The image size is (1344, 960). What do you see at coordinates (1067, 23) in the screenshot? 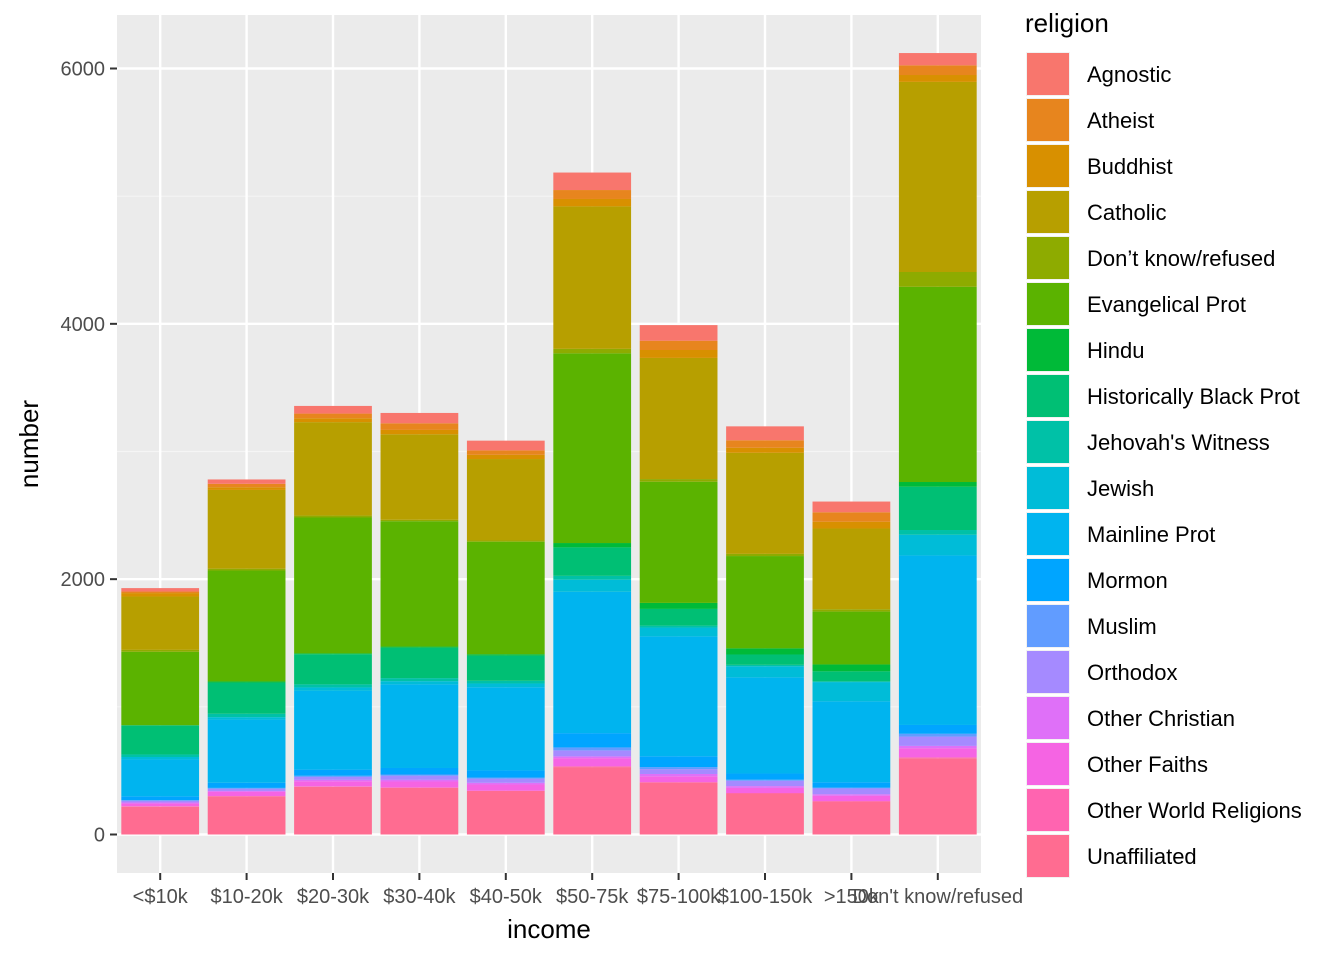
I see `legend-title: religion` at bounding box center [1067, 23].